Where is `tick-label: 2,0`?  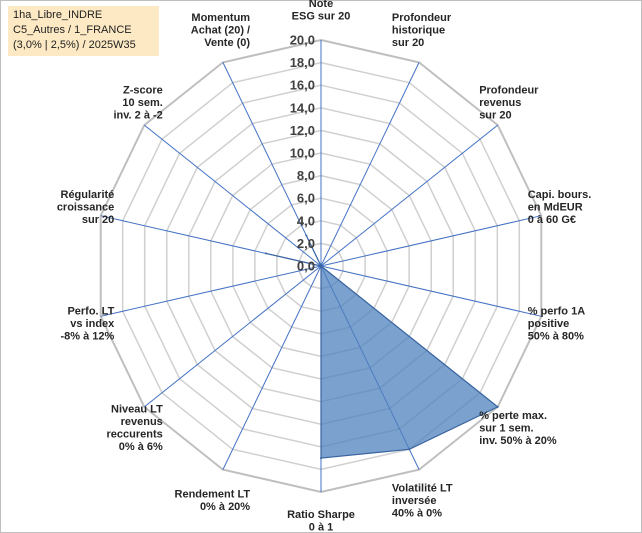 tick-label: 2,0 is located at coordinates (306, 243).